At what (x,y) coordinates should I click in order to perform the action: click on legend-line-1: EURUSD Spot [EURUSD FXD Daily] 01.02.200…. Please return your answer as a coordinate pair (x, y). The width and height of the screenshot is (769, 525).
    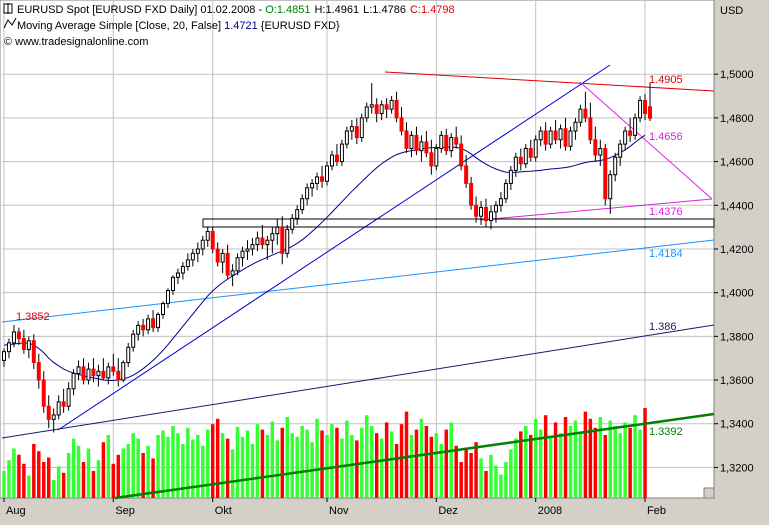
    Looking at the image, I should click on (236, 10).